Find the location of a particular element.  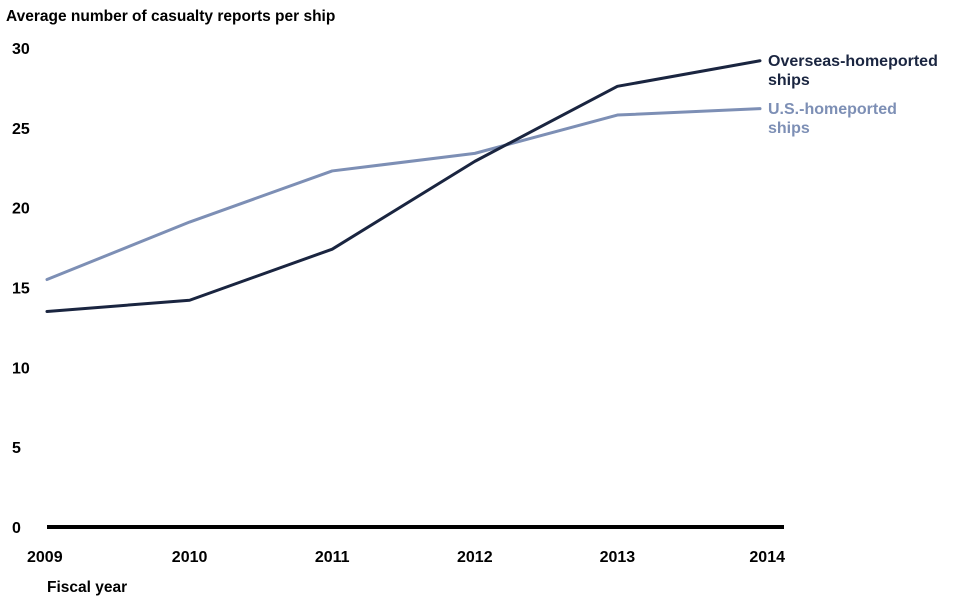

y-tick-label: 0 is located at coordinates (16, 528).